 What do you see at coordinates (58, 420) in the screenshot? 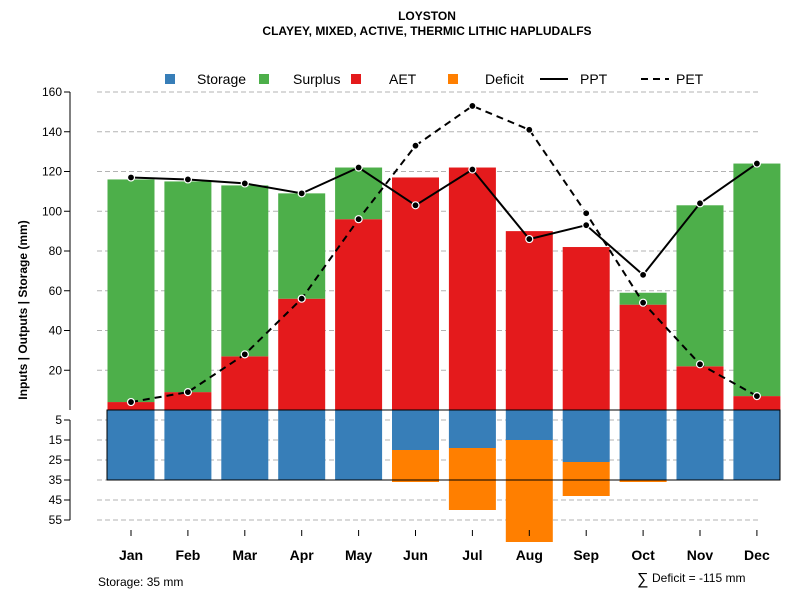
I see `y-tick-label: 5` at bounding box center [58, 420].